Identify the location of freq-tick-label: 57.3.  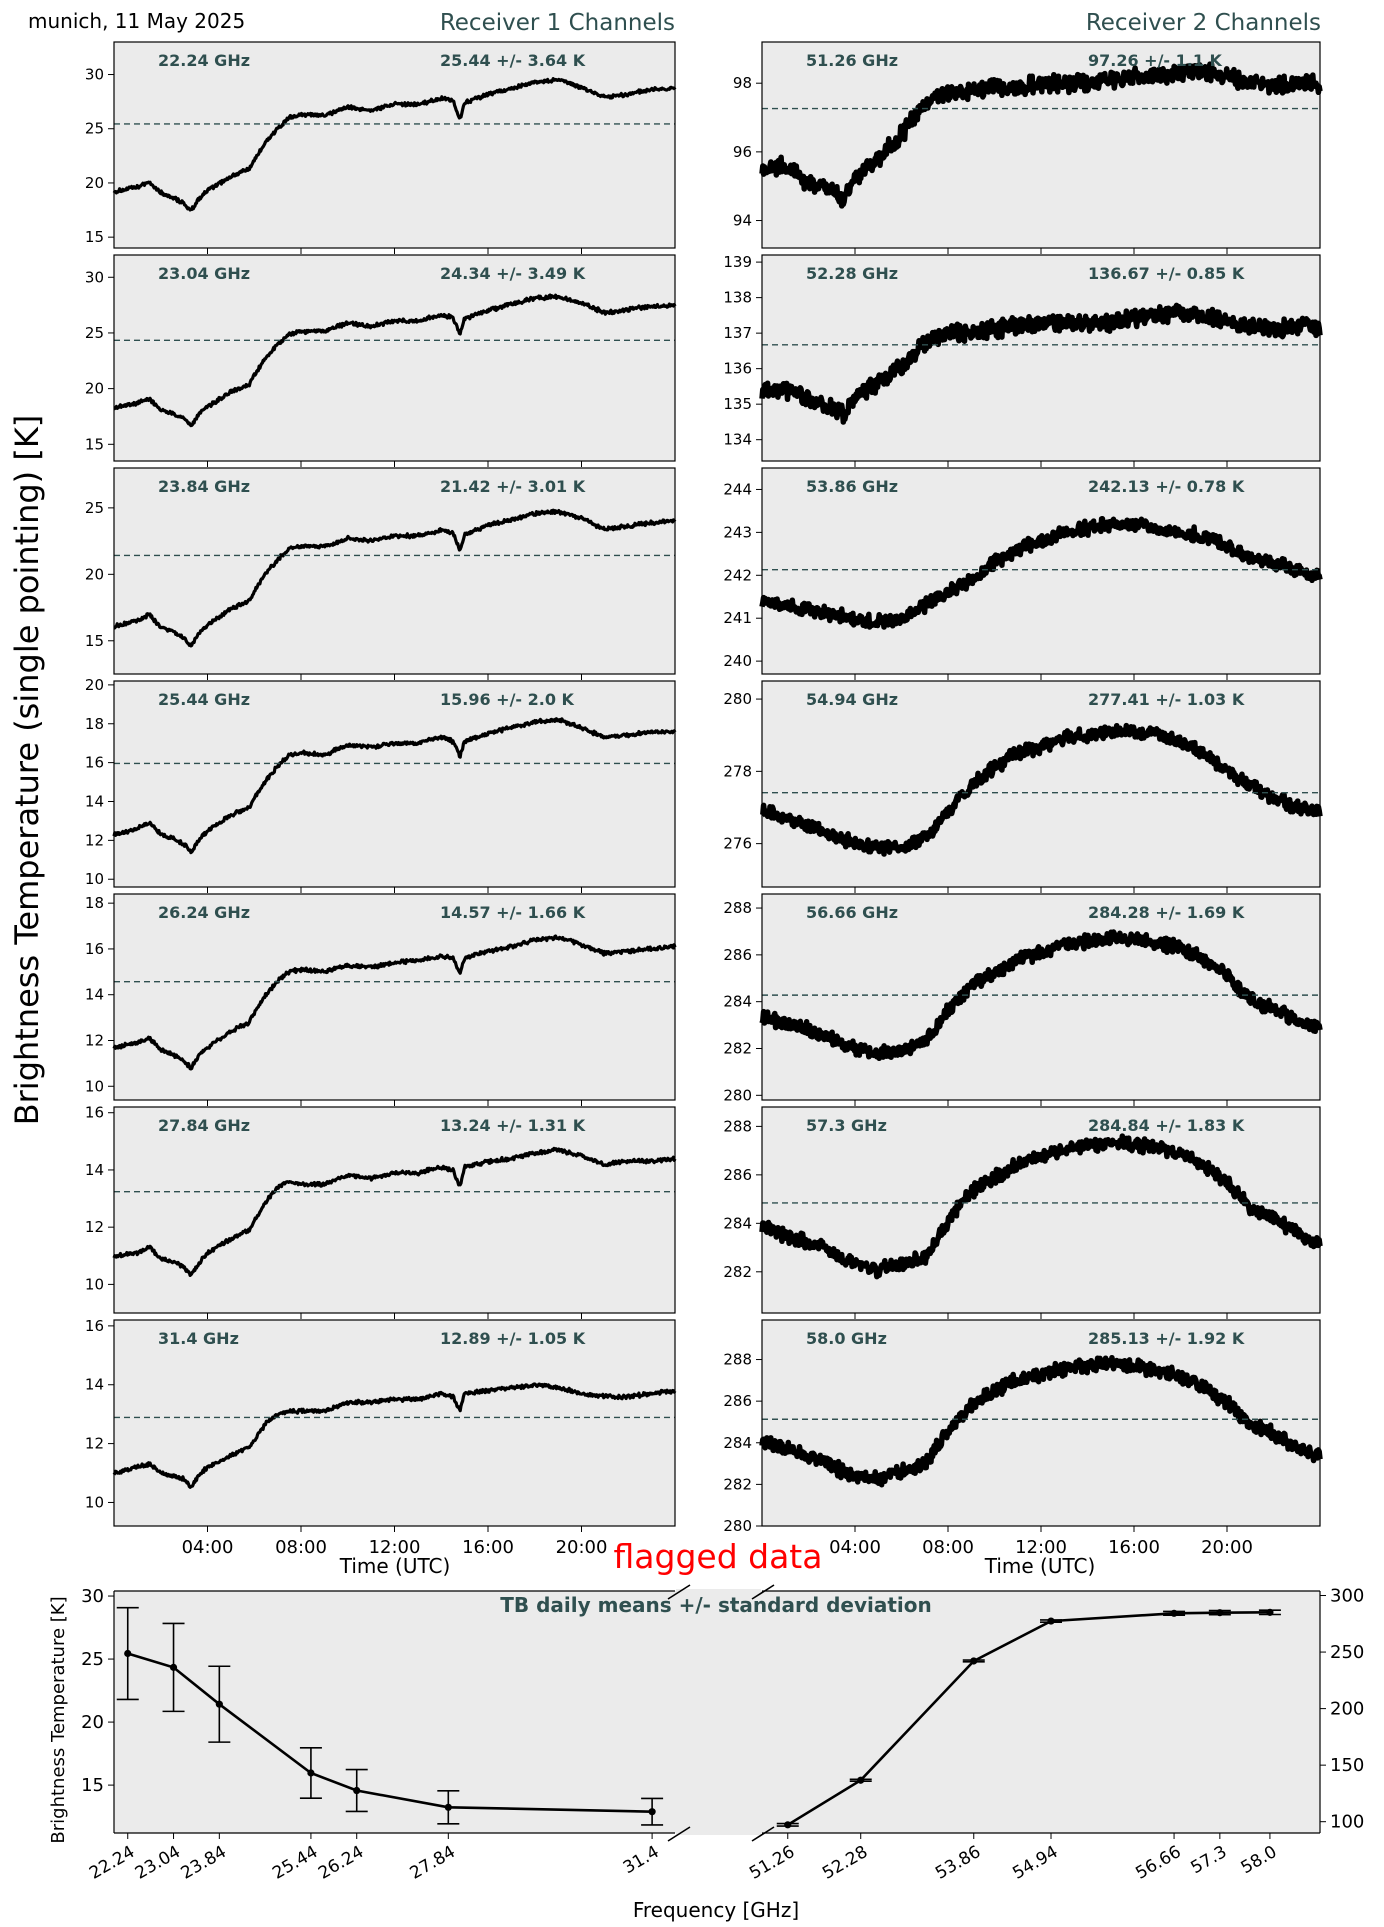
(1209, 1860).